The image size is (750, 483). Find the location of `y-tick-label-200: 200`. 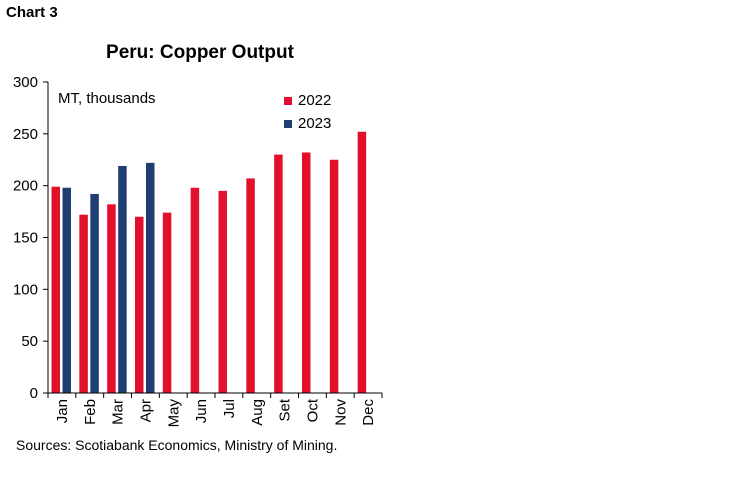

y-tick-label-200: 200 is located at coordinates (25, 186).